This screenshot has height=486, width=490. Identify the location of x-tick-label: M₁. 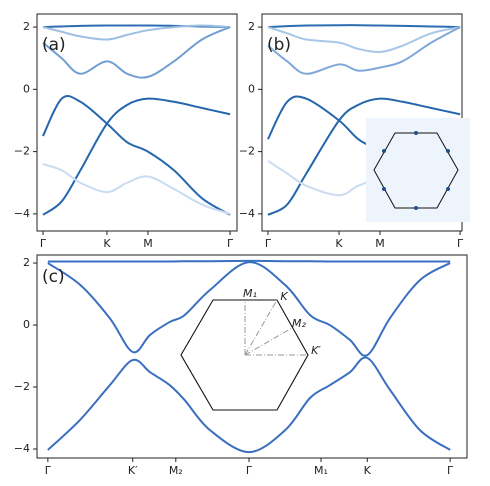
(321, 470).